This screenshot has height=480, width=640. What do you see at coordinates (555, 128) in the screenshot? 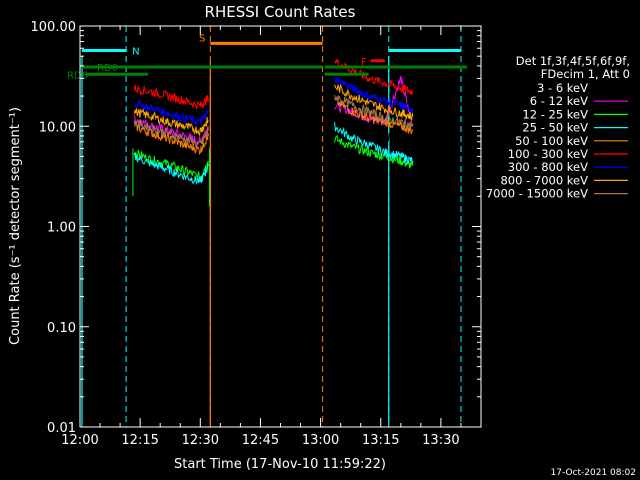
I see `legend-entry-label: 25 - 50 keV` at bounding box center [555, 128].